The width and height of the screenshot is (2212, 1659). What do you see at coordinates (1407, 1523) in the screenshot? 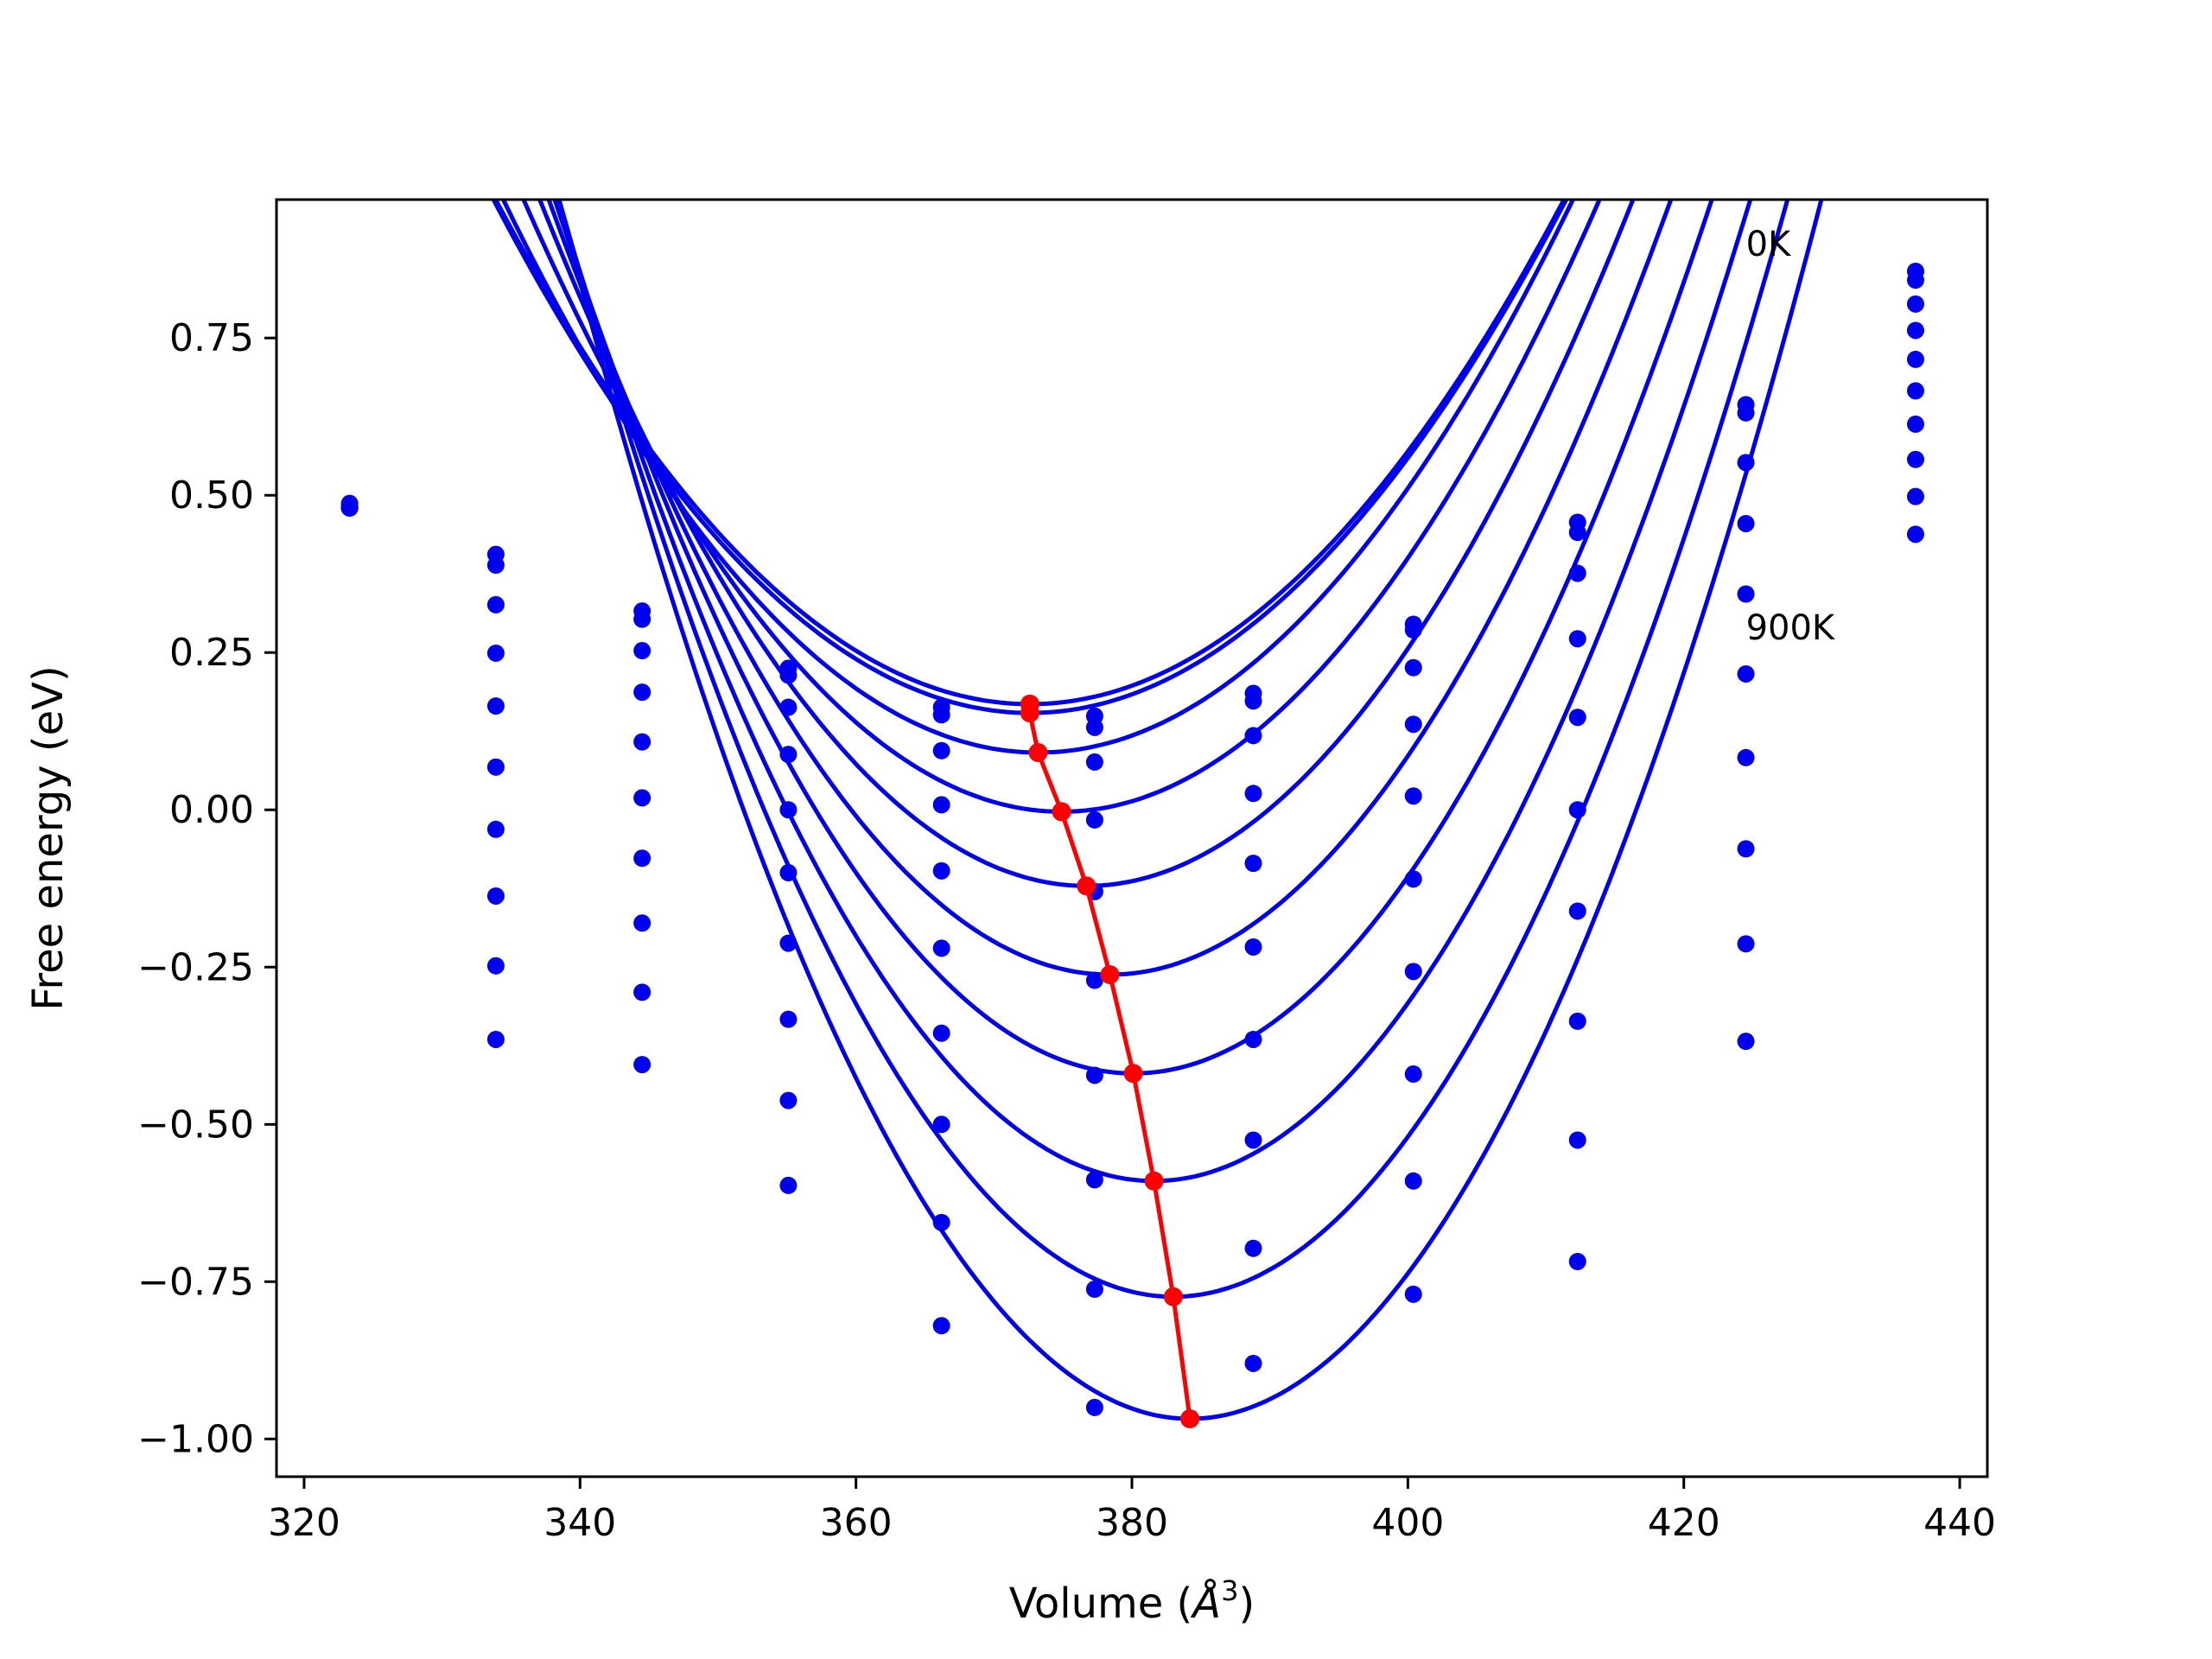
I see `x-tick-label: 400` at bounding box center [1407, 1523].